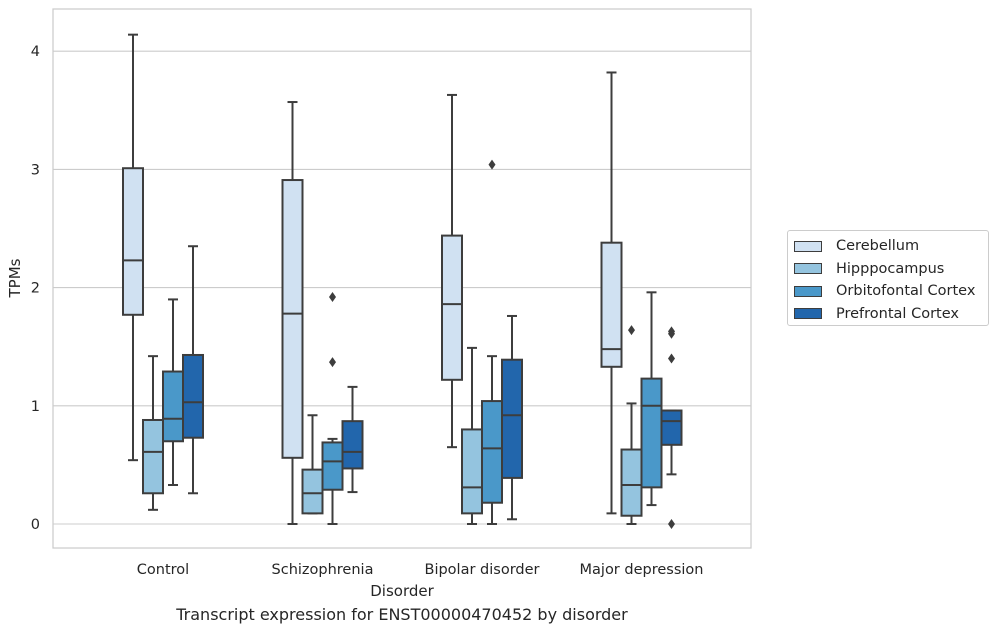  Describe the element at coordinates (808, 269) in the screenshot. I see `legend-swatch-hipppocampus` at that location.